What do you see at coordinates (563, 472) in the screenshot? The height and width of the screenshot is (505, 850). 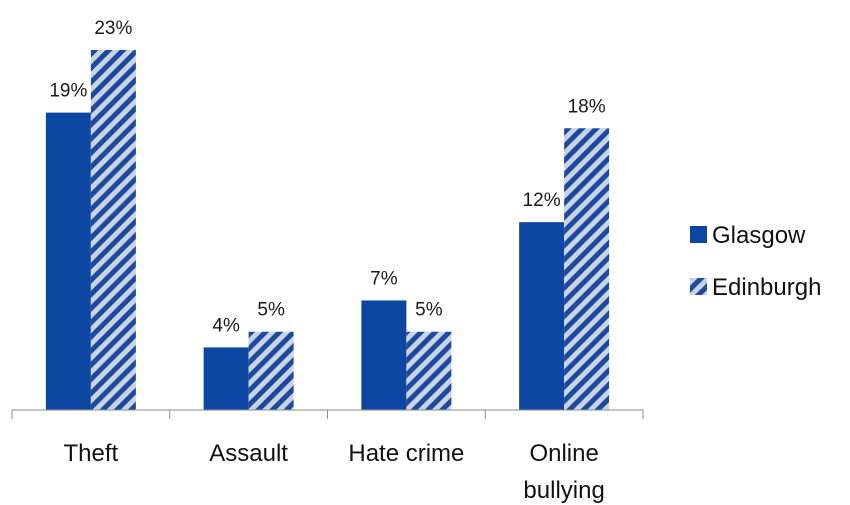 I see `category-label: Online bullying` at bounding box center [563, 472].